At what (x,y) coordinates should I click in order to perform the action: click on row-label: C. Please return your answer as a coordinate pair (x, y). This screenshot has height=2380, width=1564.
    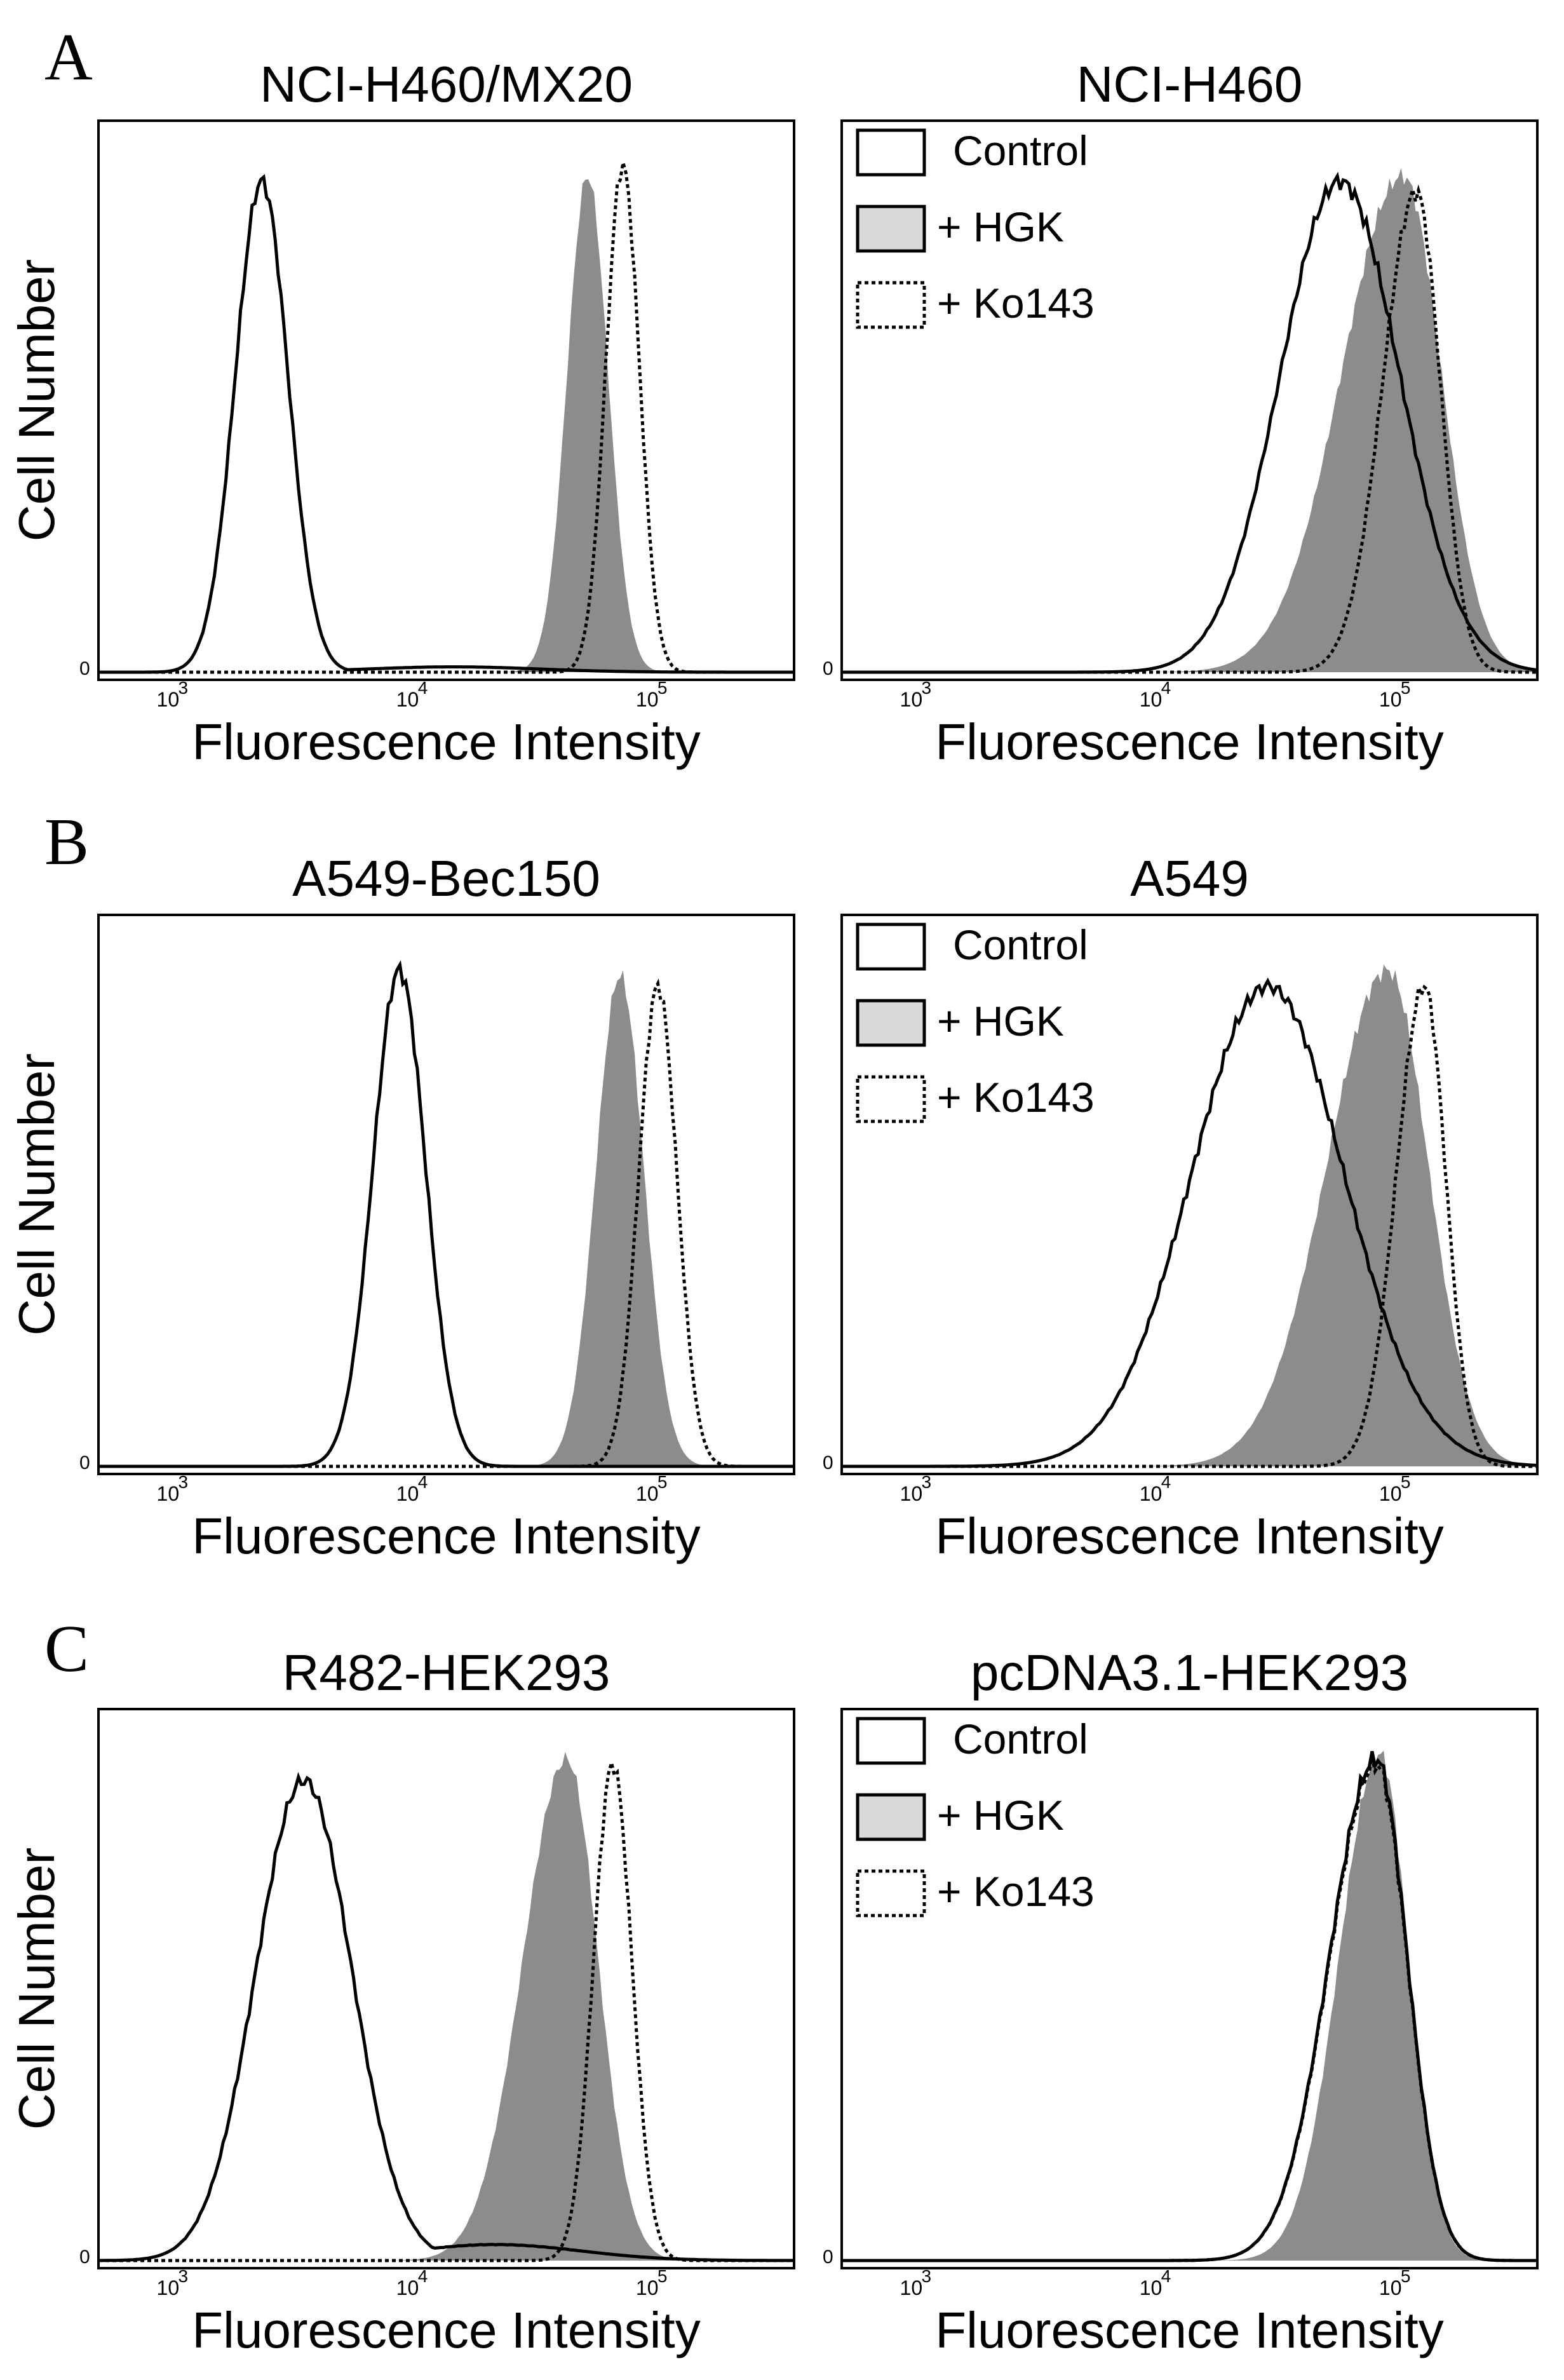
    Looking at the image, I should click on (66, 1649).